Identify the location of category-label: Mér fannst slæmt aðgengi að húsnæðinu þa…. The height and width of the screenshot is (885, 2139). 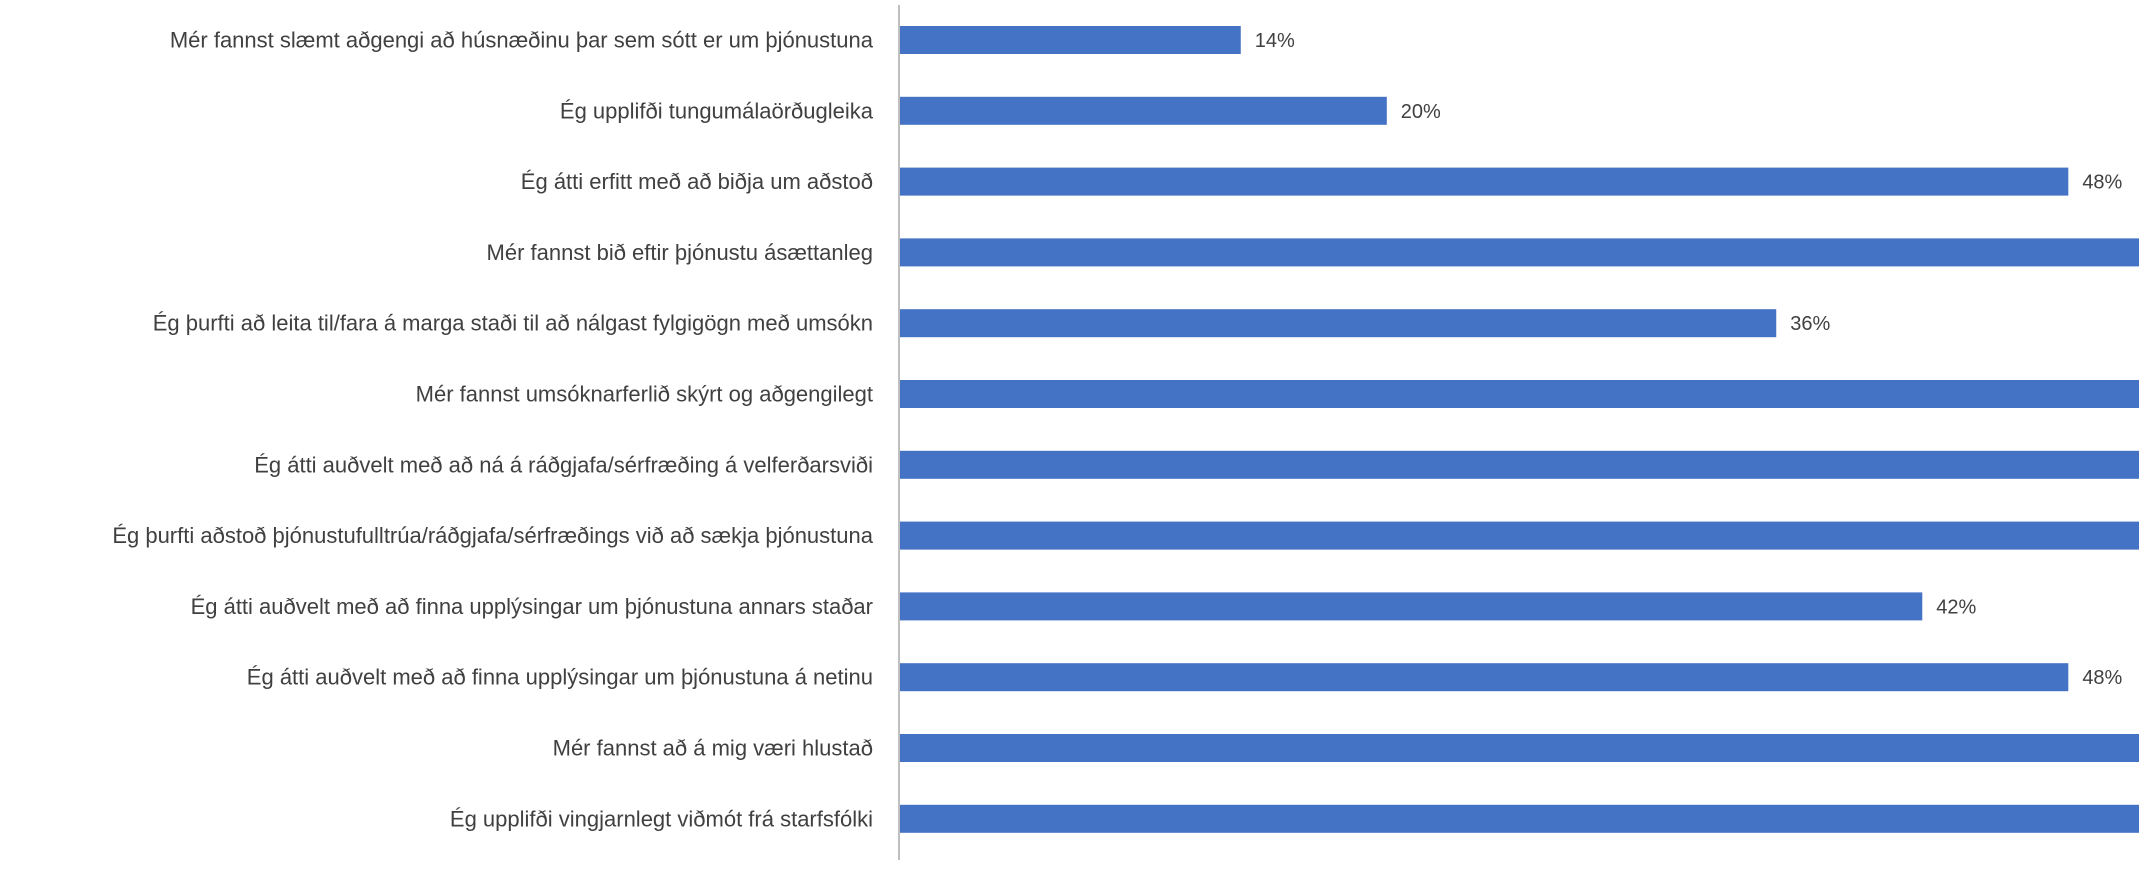
(522, 40).